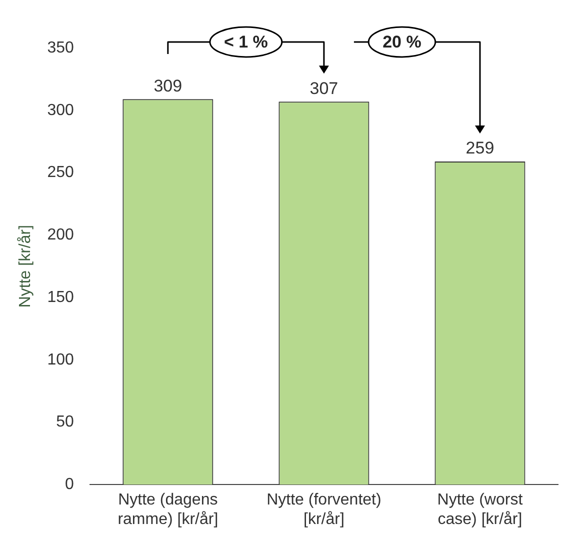 This screenshot has height=543, width=576. Describe the element at coordinates (60, 173) in the screenshot. I see `y-tick-label: 250` at that location.